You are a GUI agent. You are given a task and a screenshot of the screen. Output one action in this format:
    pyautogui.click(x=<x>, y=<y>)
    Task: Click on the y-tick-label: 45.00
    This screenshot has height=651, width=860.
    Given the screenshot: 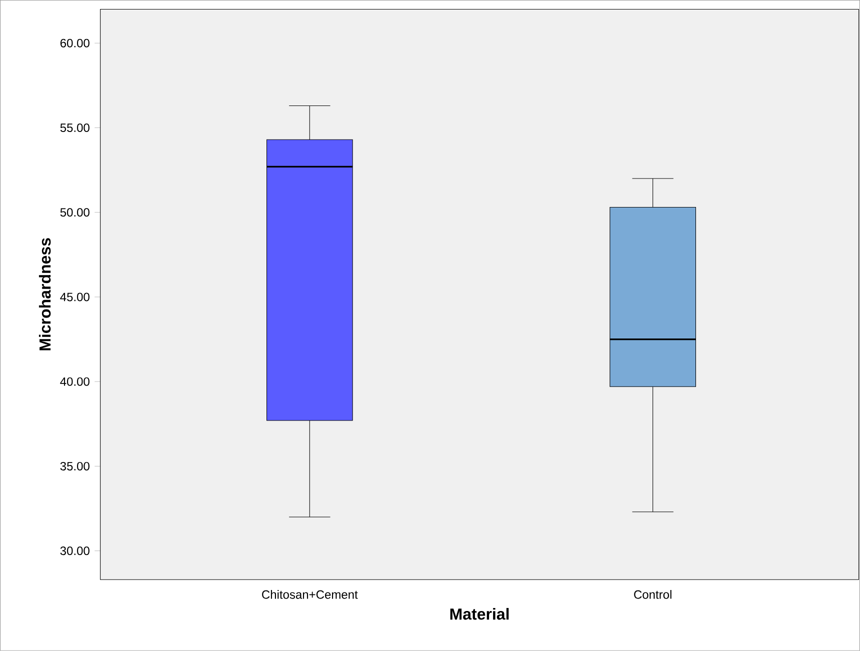 What is the action you would take?
    pyautogui.click(x=75, y=297)
    